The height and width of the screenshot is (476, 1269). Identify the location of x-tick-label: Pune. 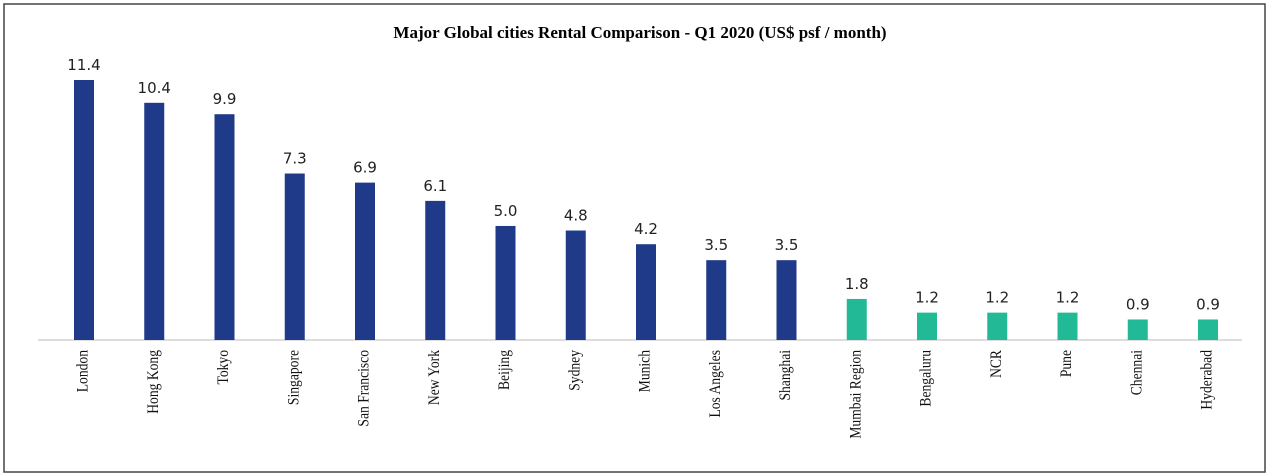
(1066, 364).